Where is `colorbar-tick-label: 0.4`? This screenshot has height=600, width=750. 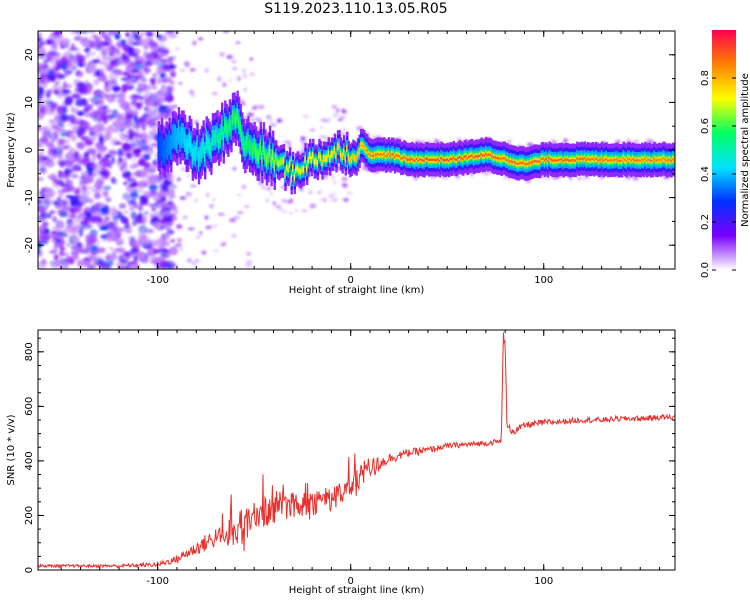 colorbar-tick-label: 0.4 is located at coordinates (705, 174).